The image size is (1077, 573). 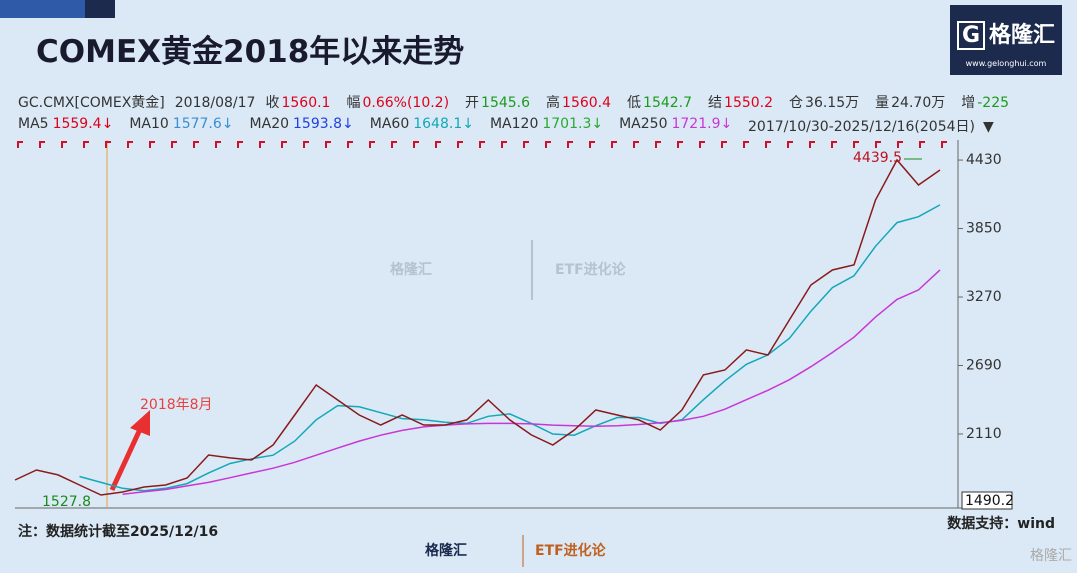 What do you see at coordinates (643, 124) in the screenshot?
I see `ma-name: MA250` at bounding box center [643, 124].